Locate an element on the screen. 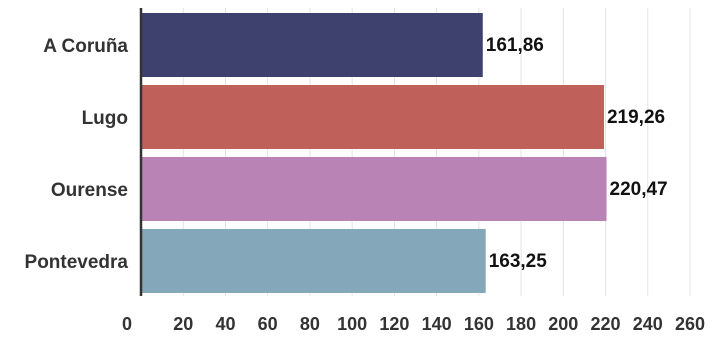 This screenshot has width=726, height=338. x-axis-tick-labels: 0 20 40 60 80 100 120 140 160 180 200 220 240 260 is located at coordinates (413, 324).